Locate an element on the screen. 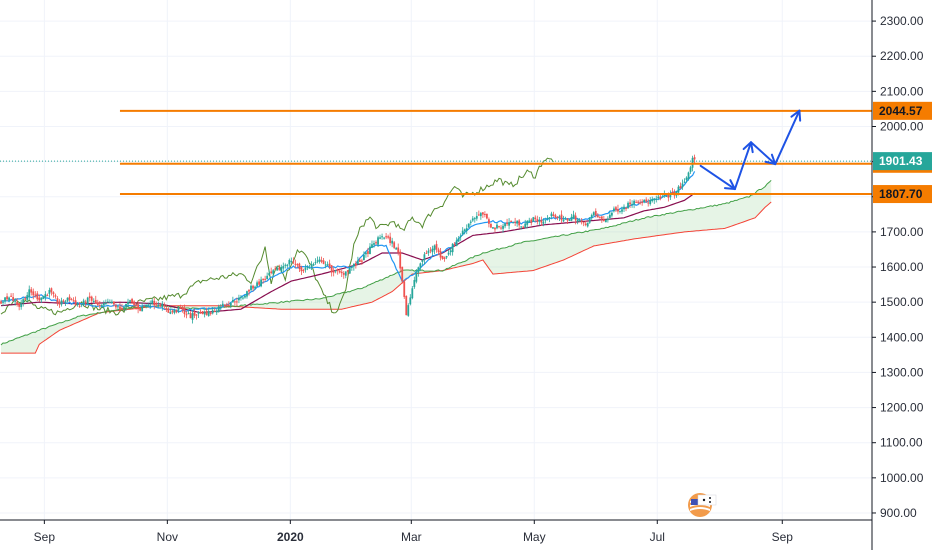  flag-logo is located at coordinates (702, 505).